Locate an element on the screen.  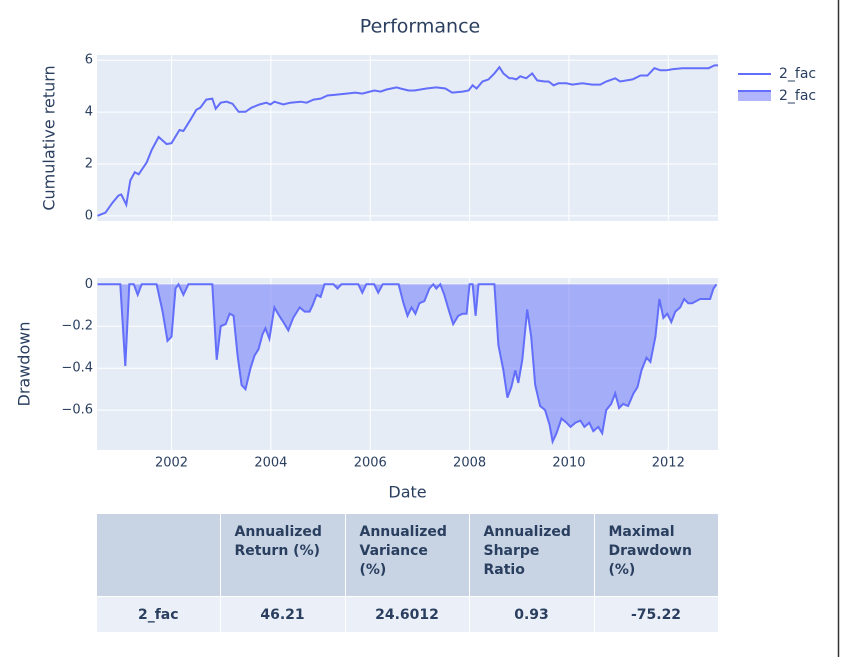
cell: 0.93 is located at coordinates (532, 614).